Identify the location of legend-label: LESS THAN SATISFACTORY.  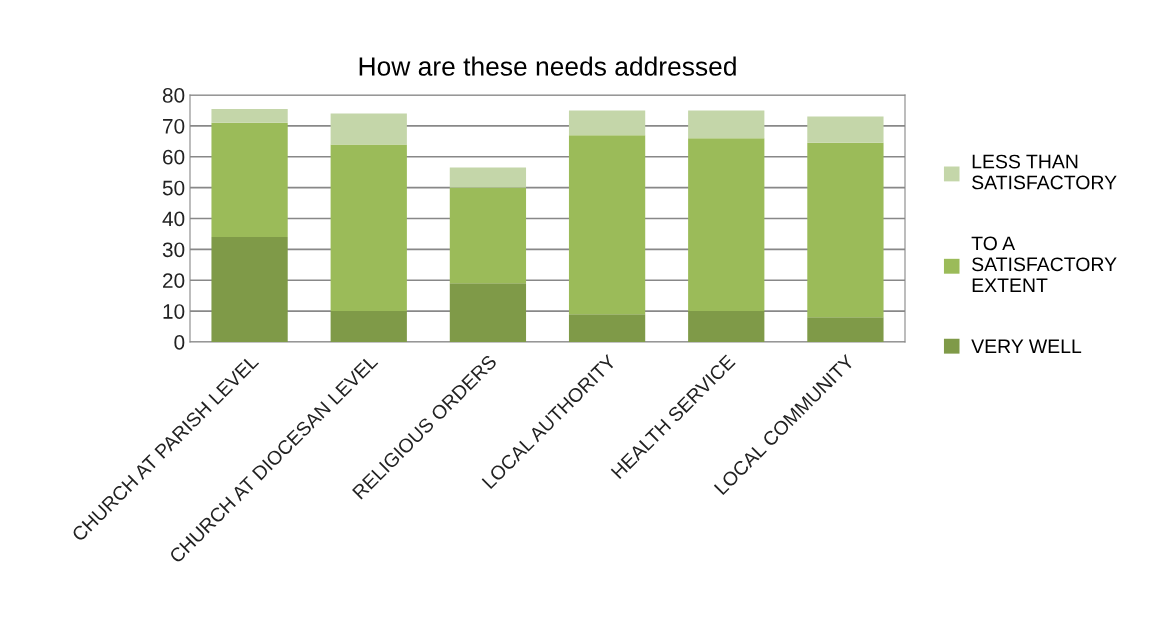
(1044, 172).